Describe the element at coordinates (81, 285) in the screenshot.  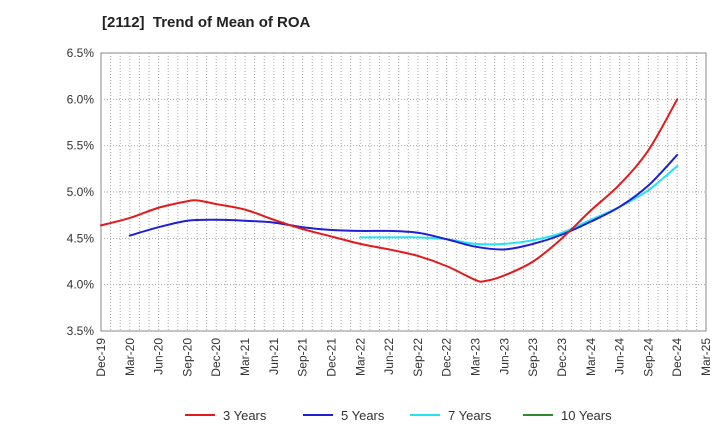
I see `y-tick-label: 4.0%` at that location.